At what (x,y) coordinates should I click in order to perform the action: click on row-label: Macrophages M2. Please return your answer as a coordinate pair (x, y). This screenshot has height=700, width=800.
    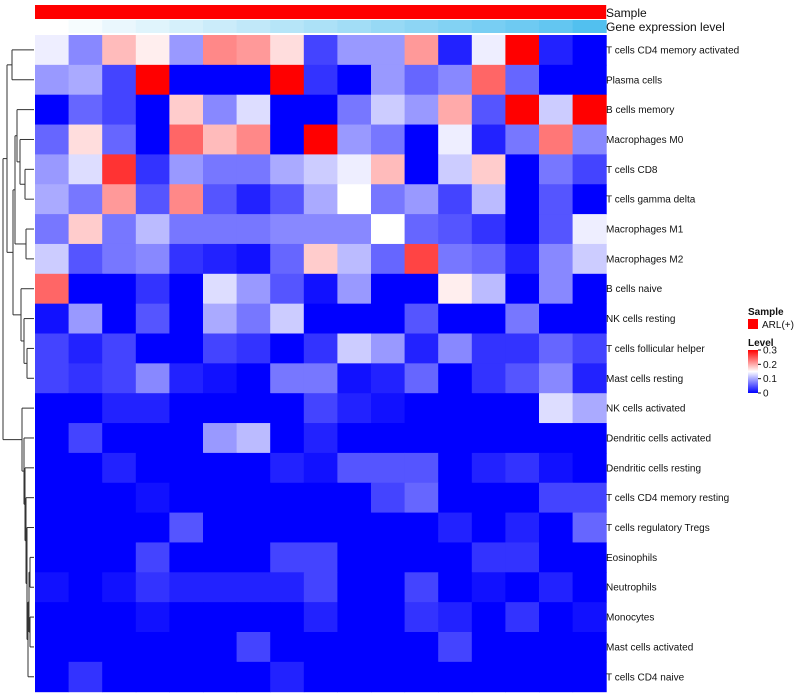
    Looking at the image, I should click on (645, 259).